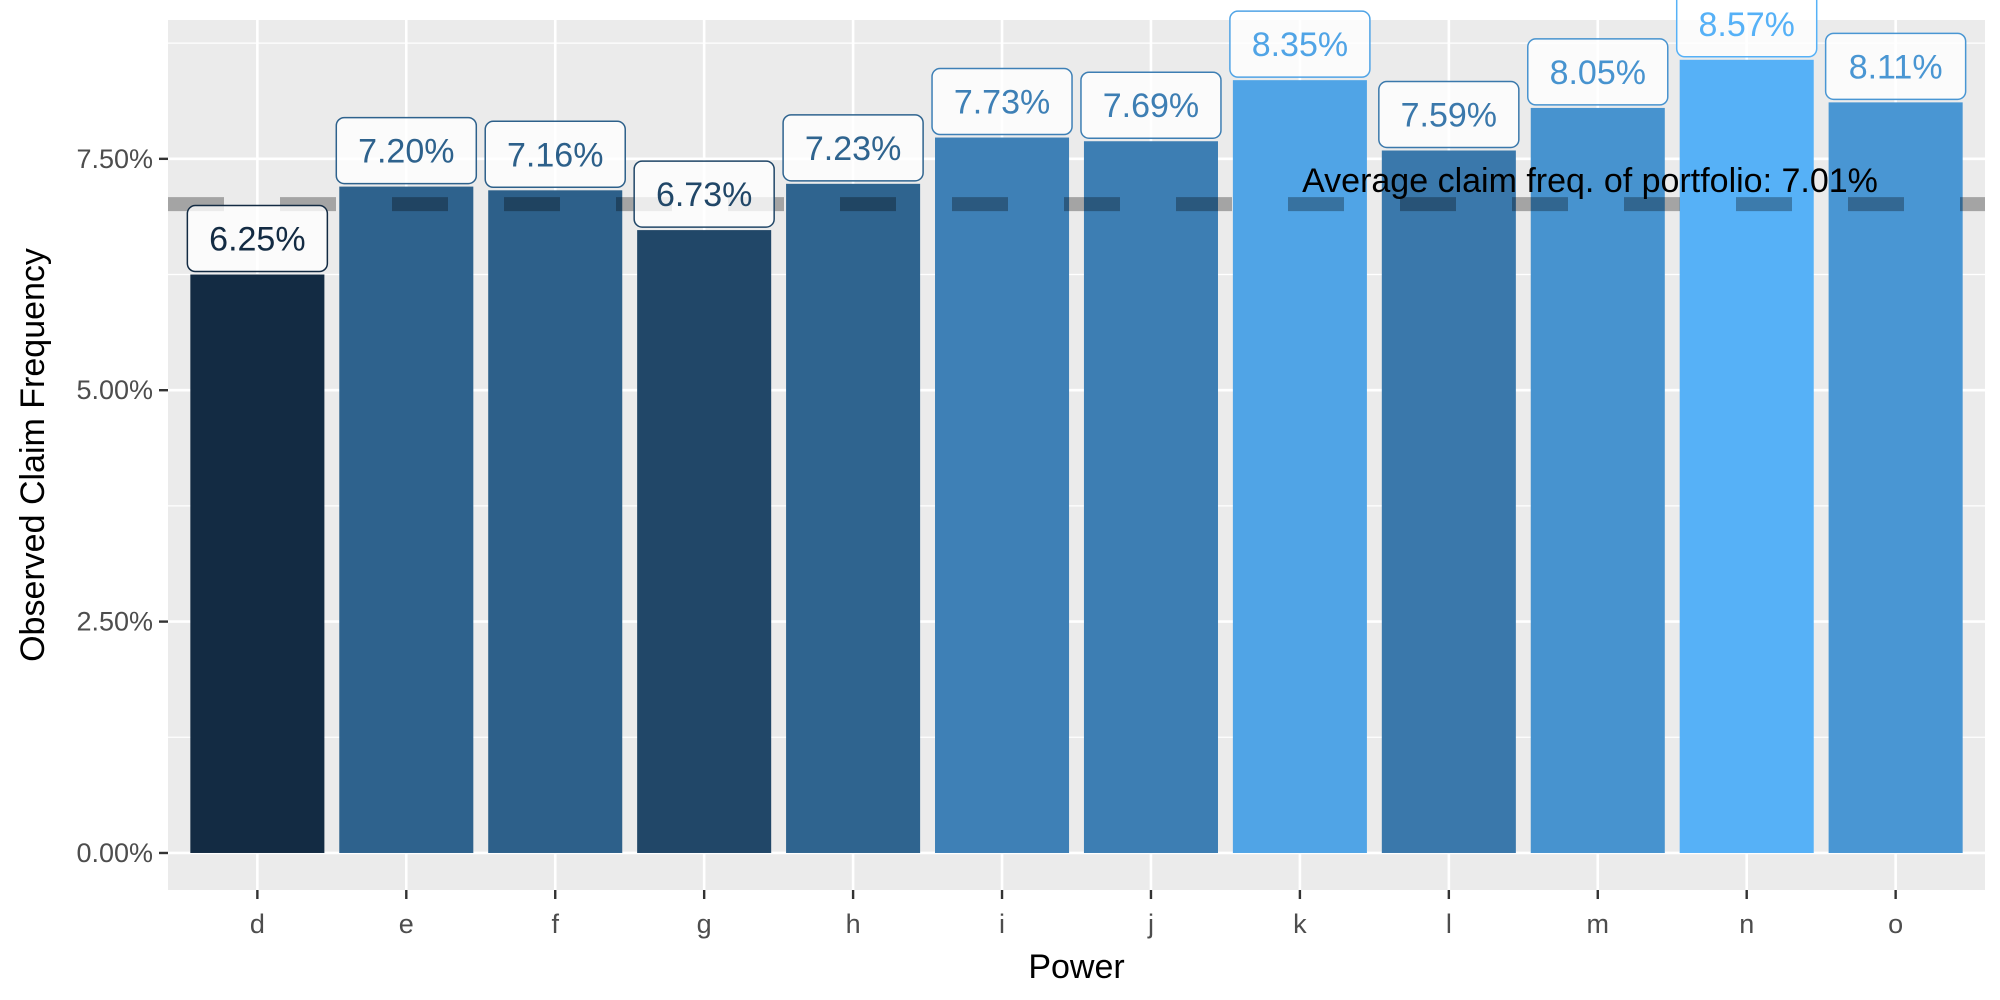 The height and width of the screenshot is (1000, 2000). I want to click on x-tick-label: i, so click(1002, 924).